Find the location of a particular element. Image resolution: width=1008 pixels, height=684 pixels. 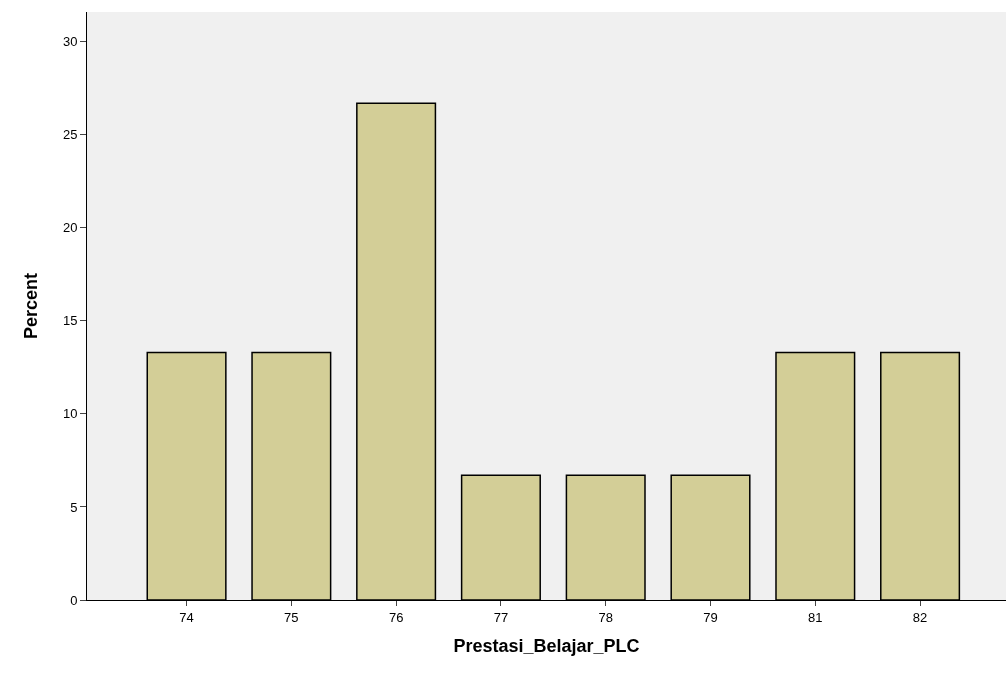

y-axis-title: Percent is located at coordinates (31, 306).